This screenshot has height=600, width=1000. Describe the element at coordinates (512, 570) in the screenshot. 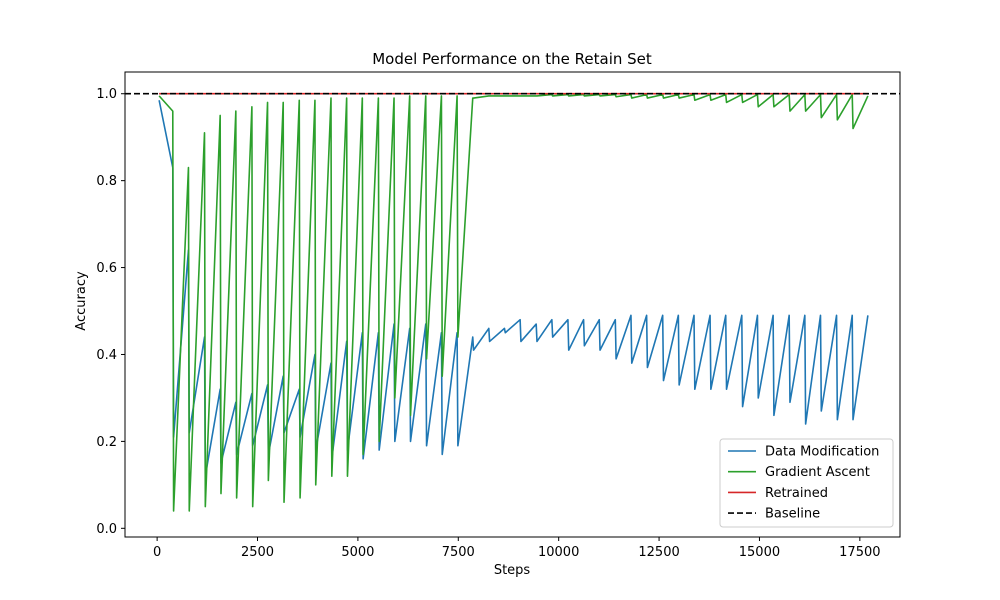

I see `x-axis-label: Steps` at that location.